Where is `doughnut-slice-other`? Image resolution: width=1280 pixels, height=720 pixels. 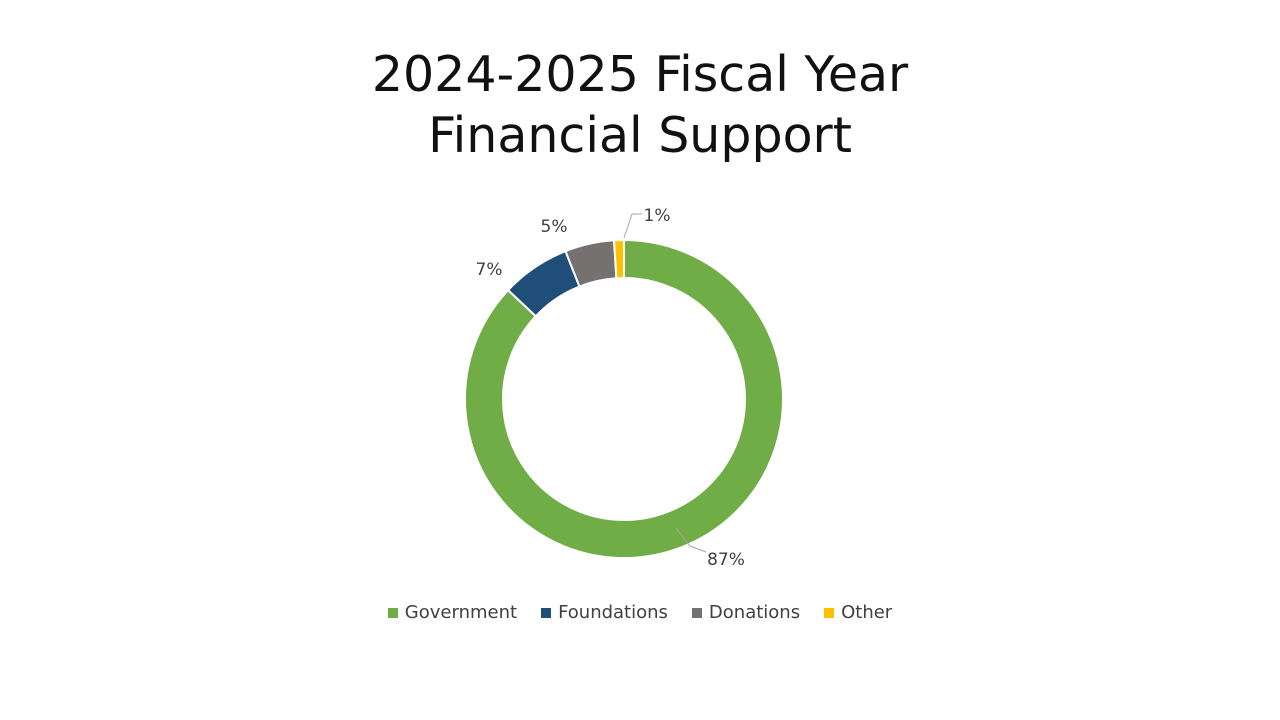 doughnut-slice-other is located at coordinates (618, 259).